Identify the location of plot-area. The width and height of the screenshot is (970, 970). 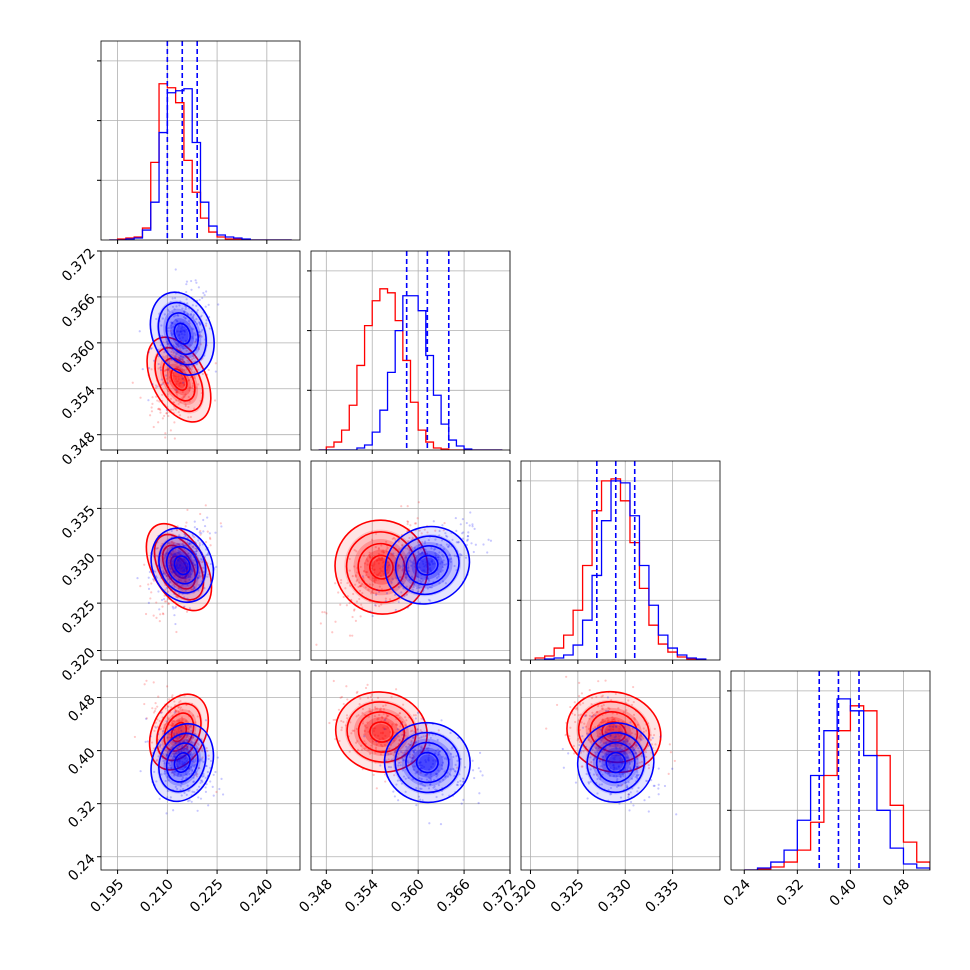
(410, 350).